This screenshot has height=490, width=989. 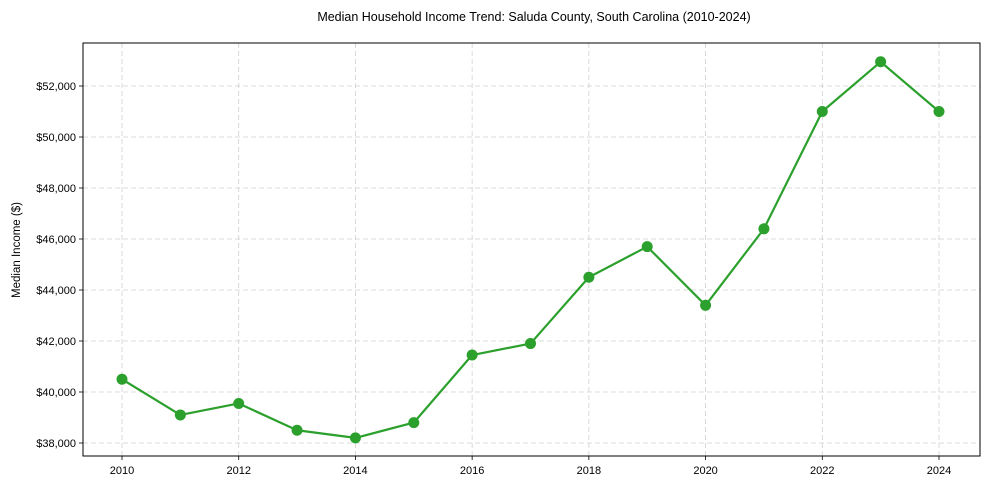 What do you see at coordinates (56, 291) in the screenshot?
I see `y-tick-label: $44,000` at bounding box center [56, 291].